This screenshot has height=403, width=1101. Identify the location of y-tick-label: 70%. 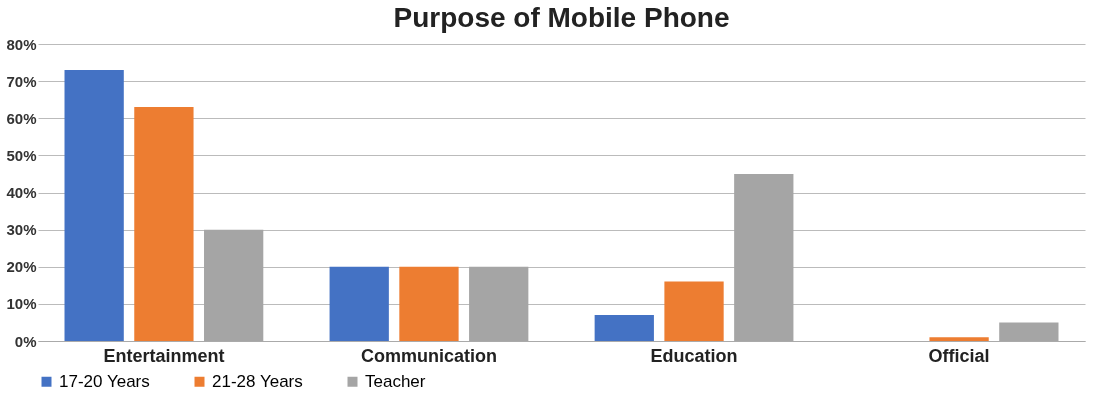
(21, 81).